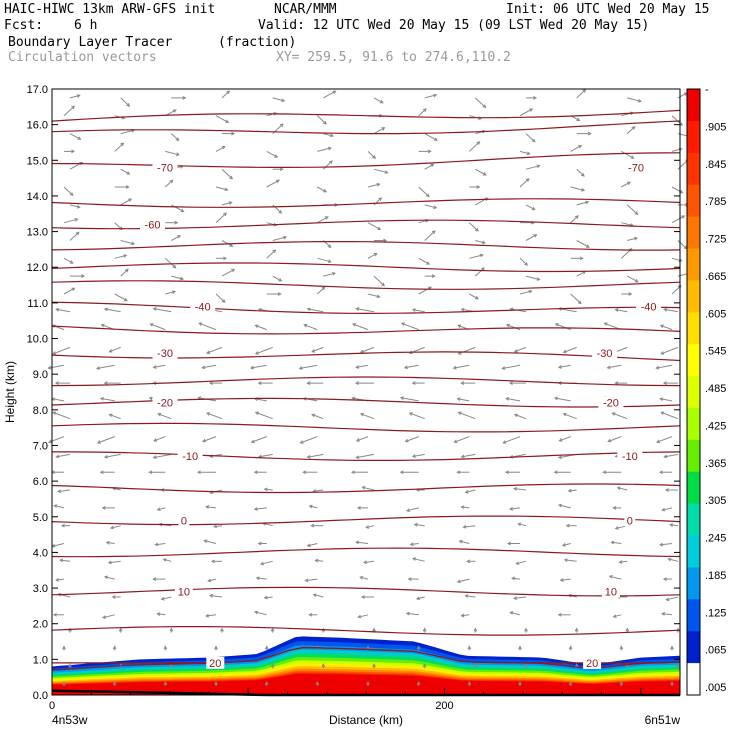  What do you see at coordinates (165, 354) in the screenshot?
I see `contour-label: -30` at bounding box center [165, 354].